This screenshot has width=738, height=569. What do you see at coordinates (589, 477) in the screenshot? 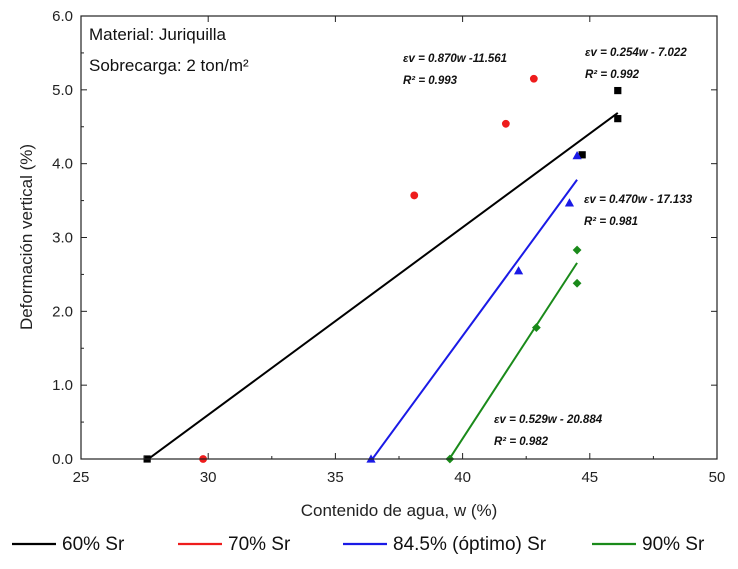
I see `x-tick-label: 45` at bounding box center [589, 477].